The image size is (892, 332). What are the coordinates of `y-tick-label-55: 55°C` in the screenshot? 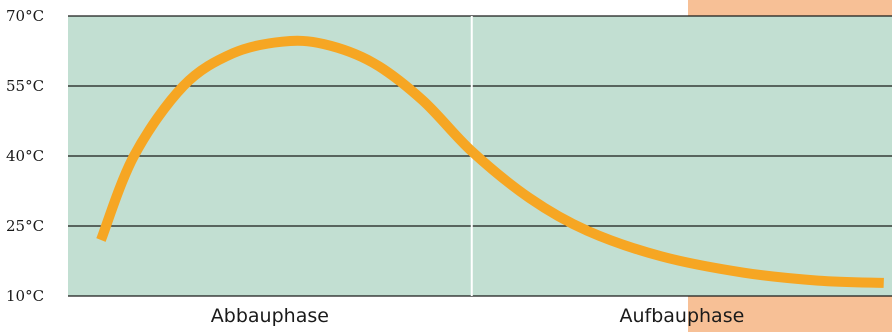 It's located at (25, 86).